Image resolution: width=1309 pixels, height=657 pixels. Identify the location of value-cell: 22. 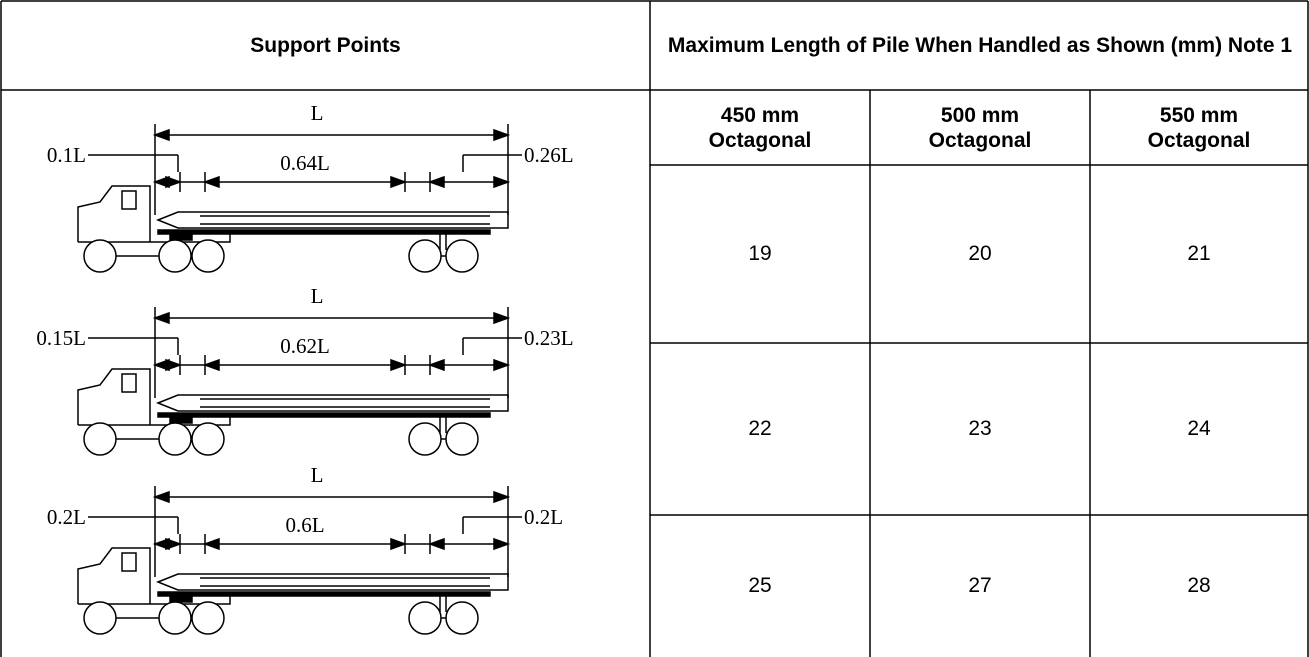
(760, 428).